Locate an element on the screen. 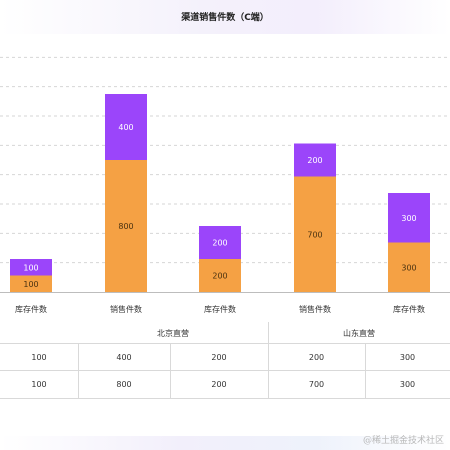  table-row: 100 800 200 700 300 is located at coordinates (225, 384).